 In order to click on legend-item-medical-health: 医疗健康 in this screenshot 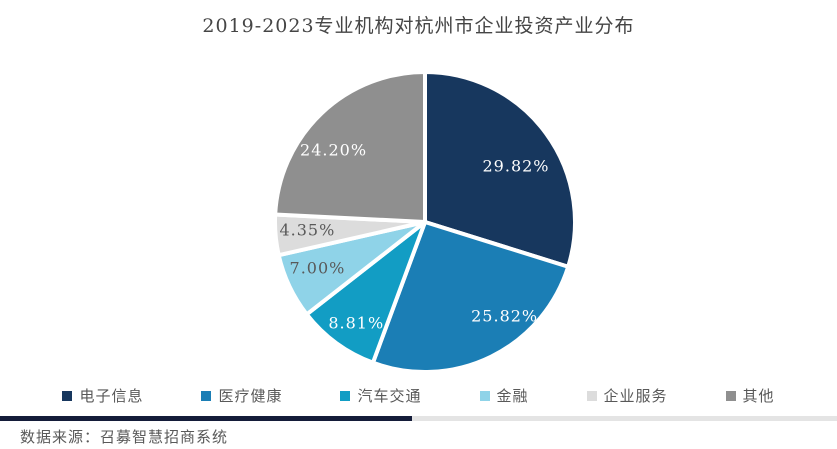, I will do `click(241, 395)`.